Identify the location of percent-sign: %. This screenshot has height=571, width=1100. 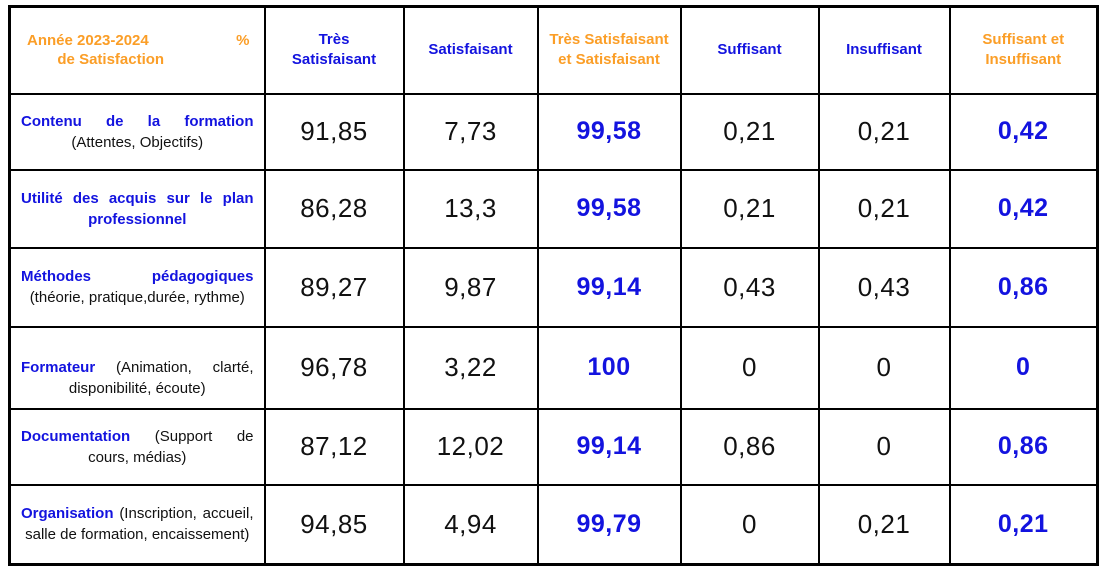
(243, 41).